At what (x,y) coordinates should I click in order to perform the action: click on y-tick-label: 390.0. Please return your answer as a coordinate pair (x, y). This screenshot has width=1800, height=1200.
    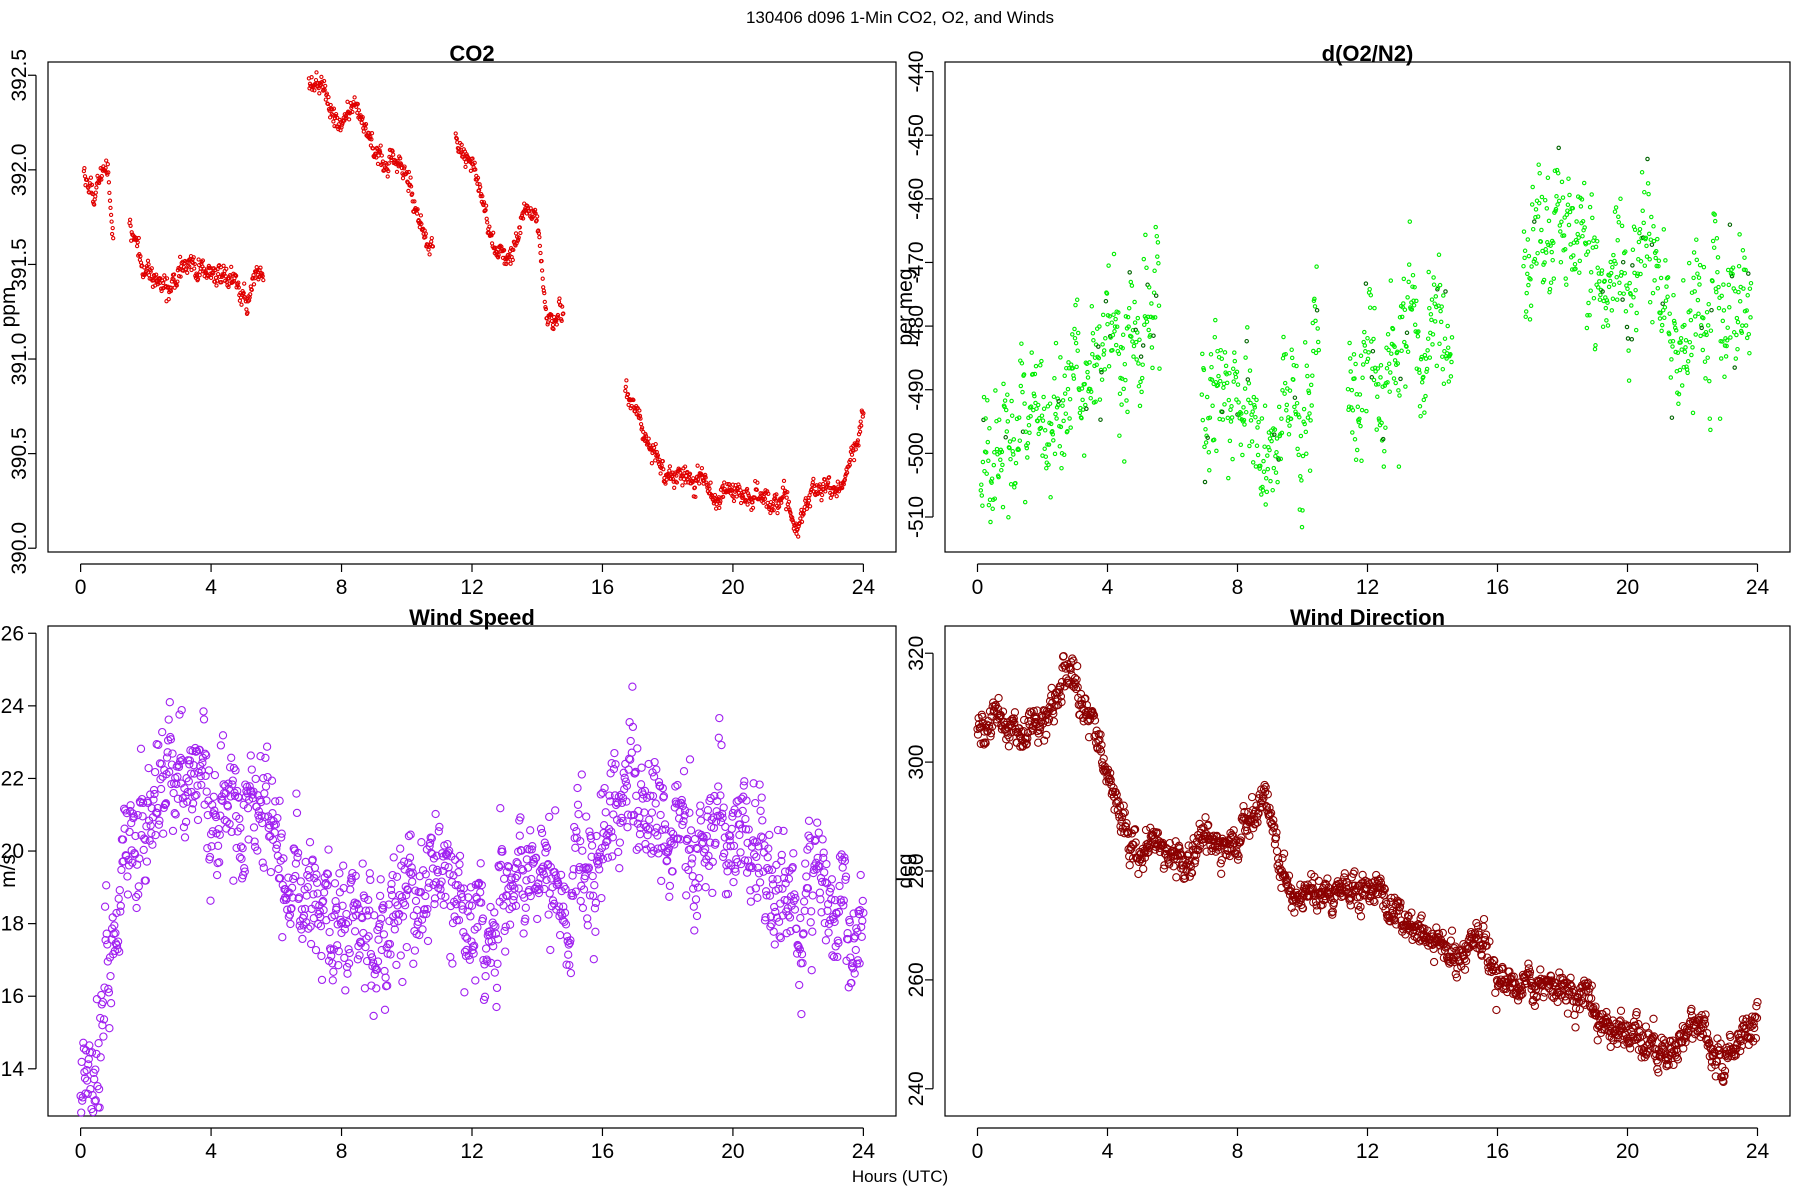
    Looking at the image, I should click on (19, 548).